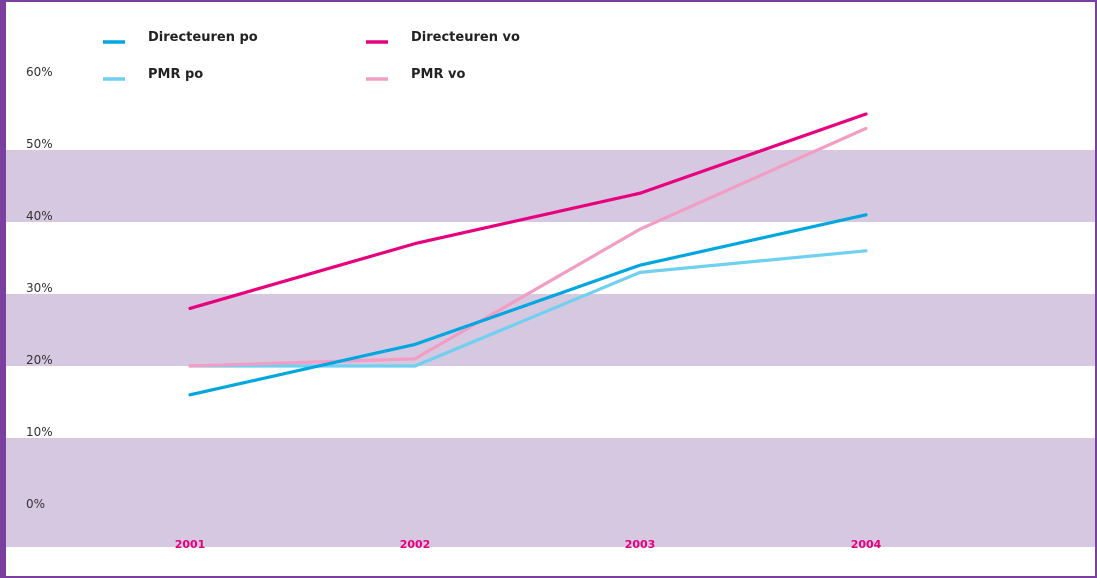  I want to click on legend-label: Directeuren po, so click(203, 37).